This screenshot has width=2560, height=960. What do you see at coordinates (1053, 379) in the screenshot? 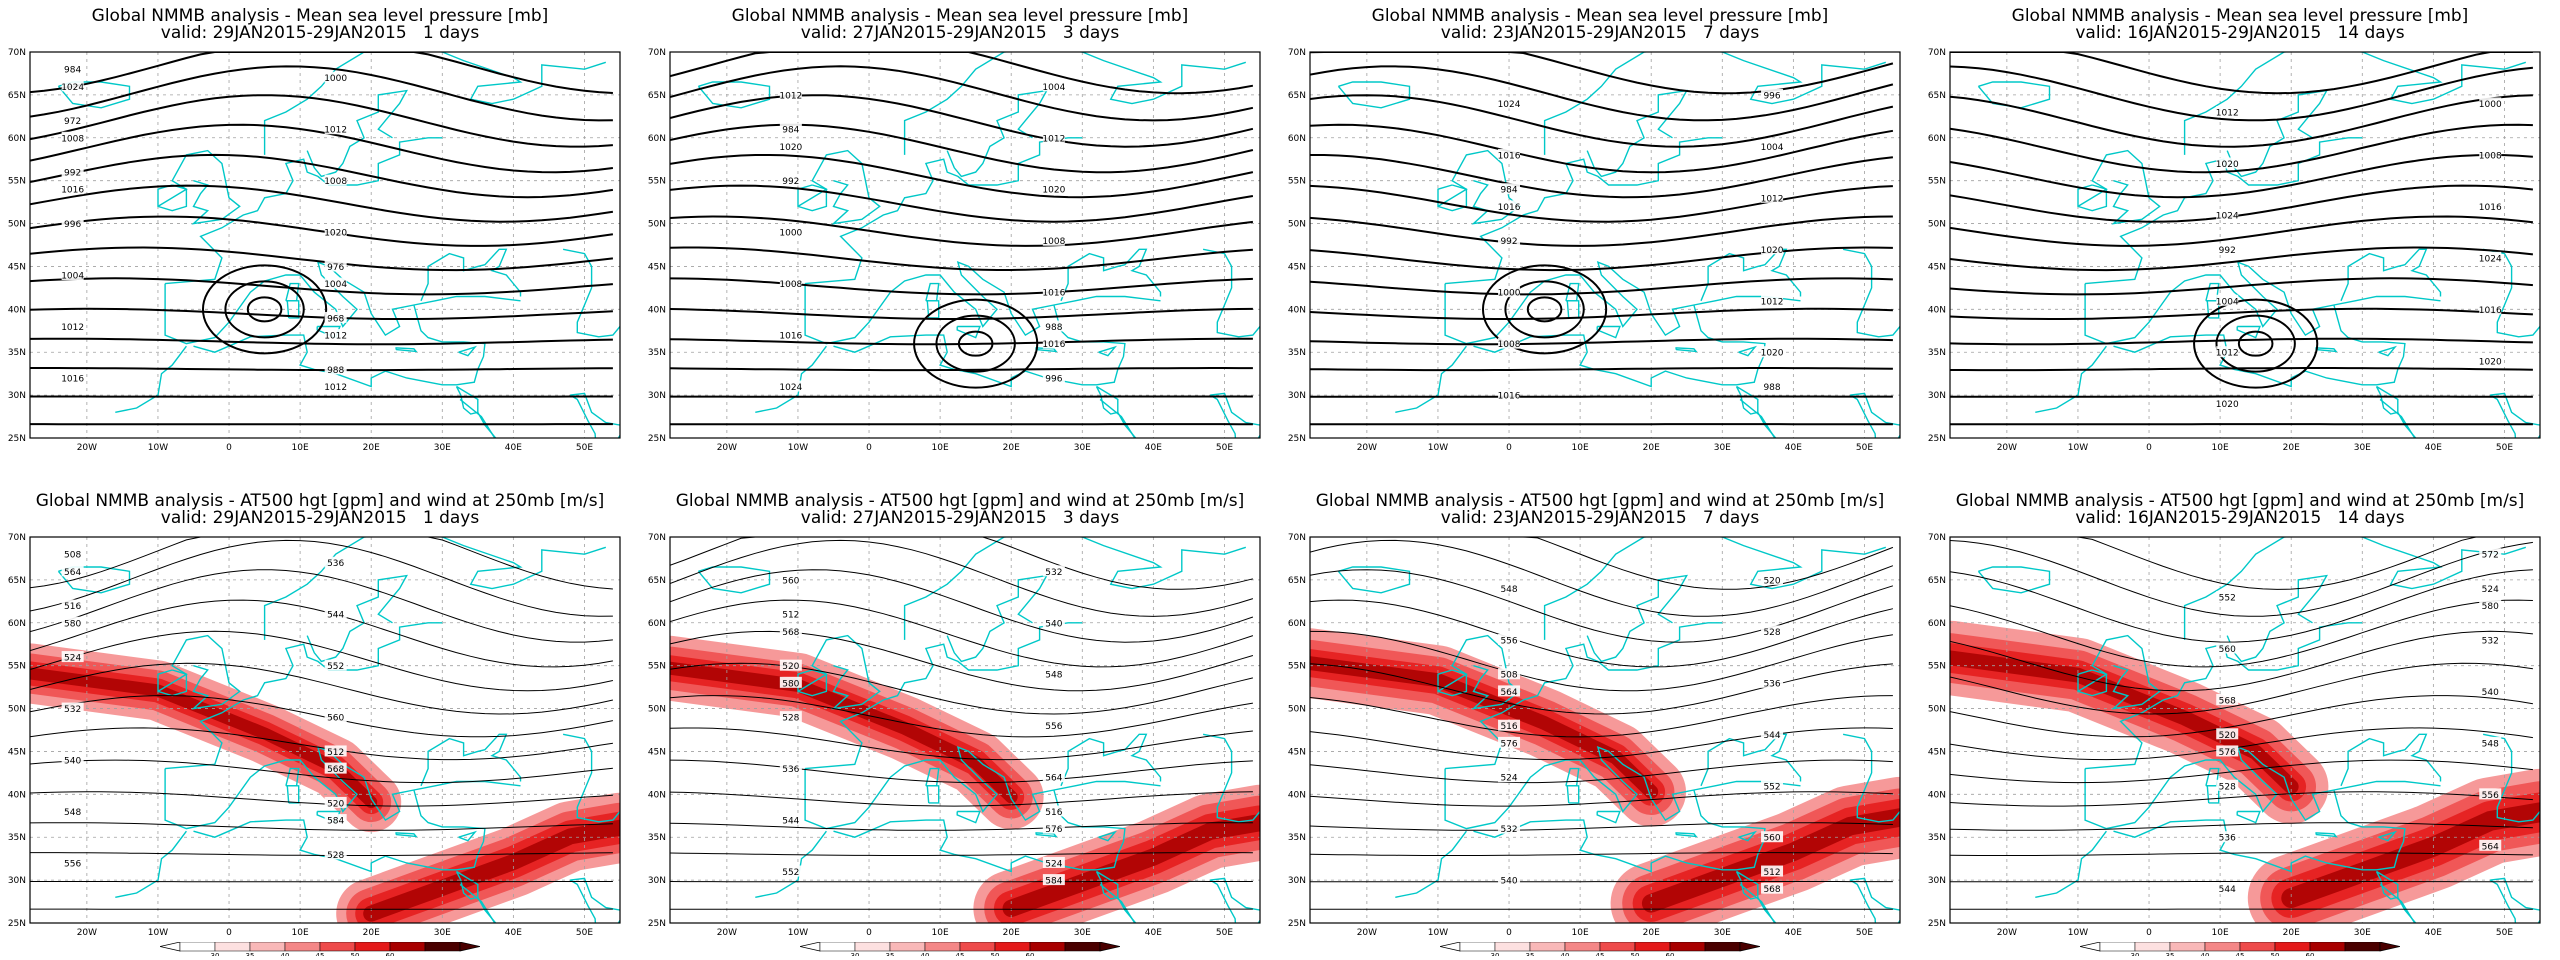
I see `contour-label: 996` at bounding box center [1053, 379].